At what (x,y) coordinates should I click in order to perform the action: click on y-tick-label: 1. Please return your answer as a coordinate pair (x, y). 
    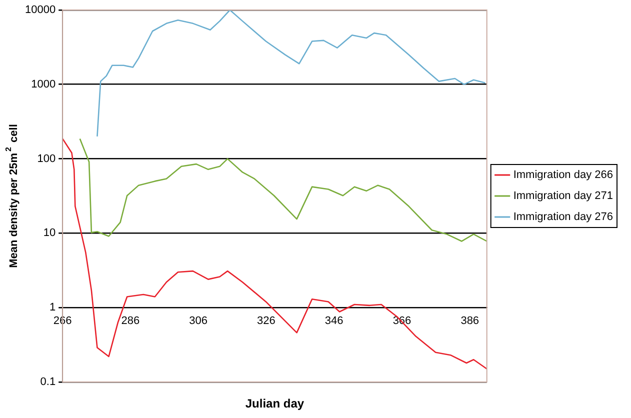
    Looking at the image, I should click on (52, 308).